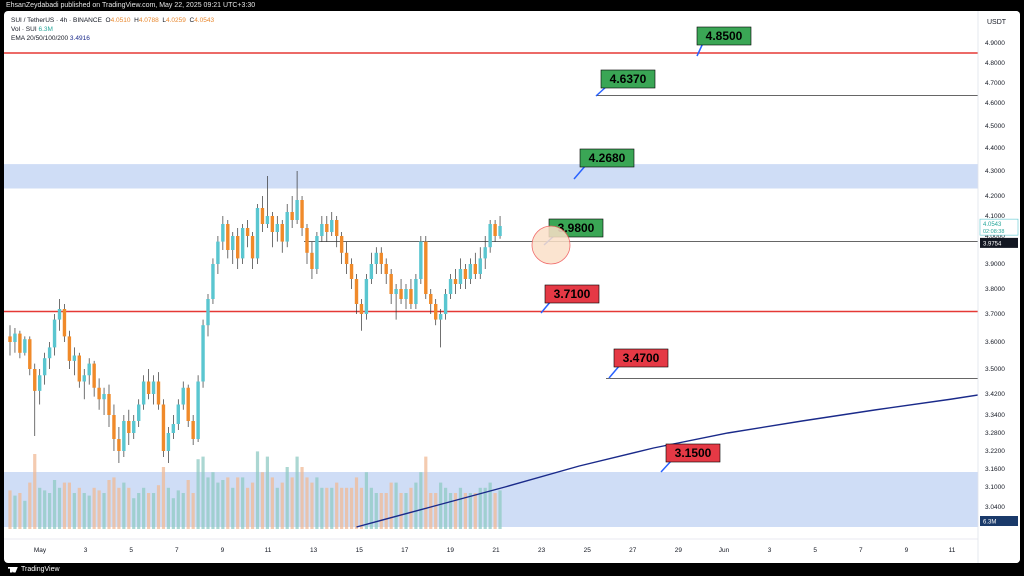 The height and width of the screenshot is (576, 1024). I want to click on price-tick-label: 3.2200, so click(995, 451).